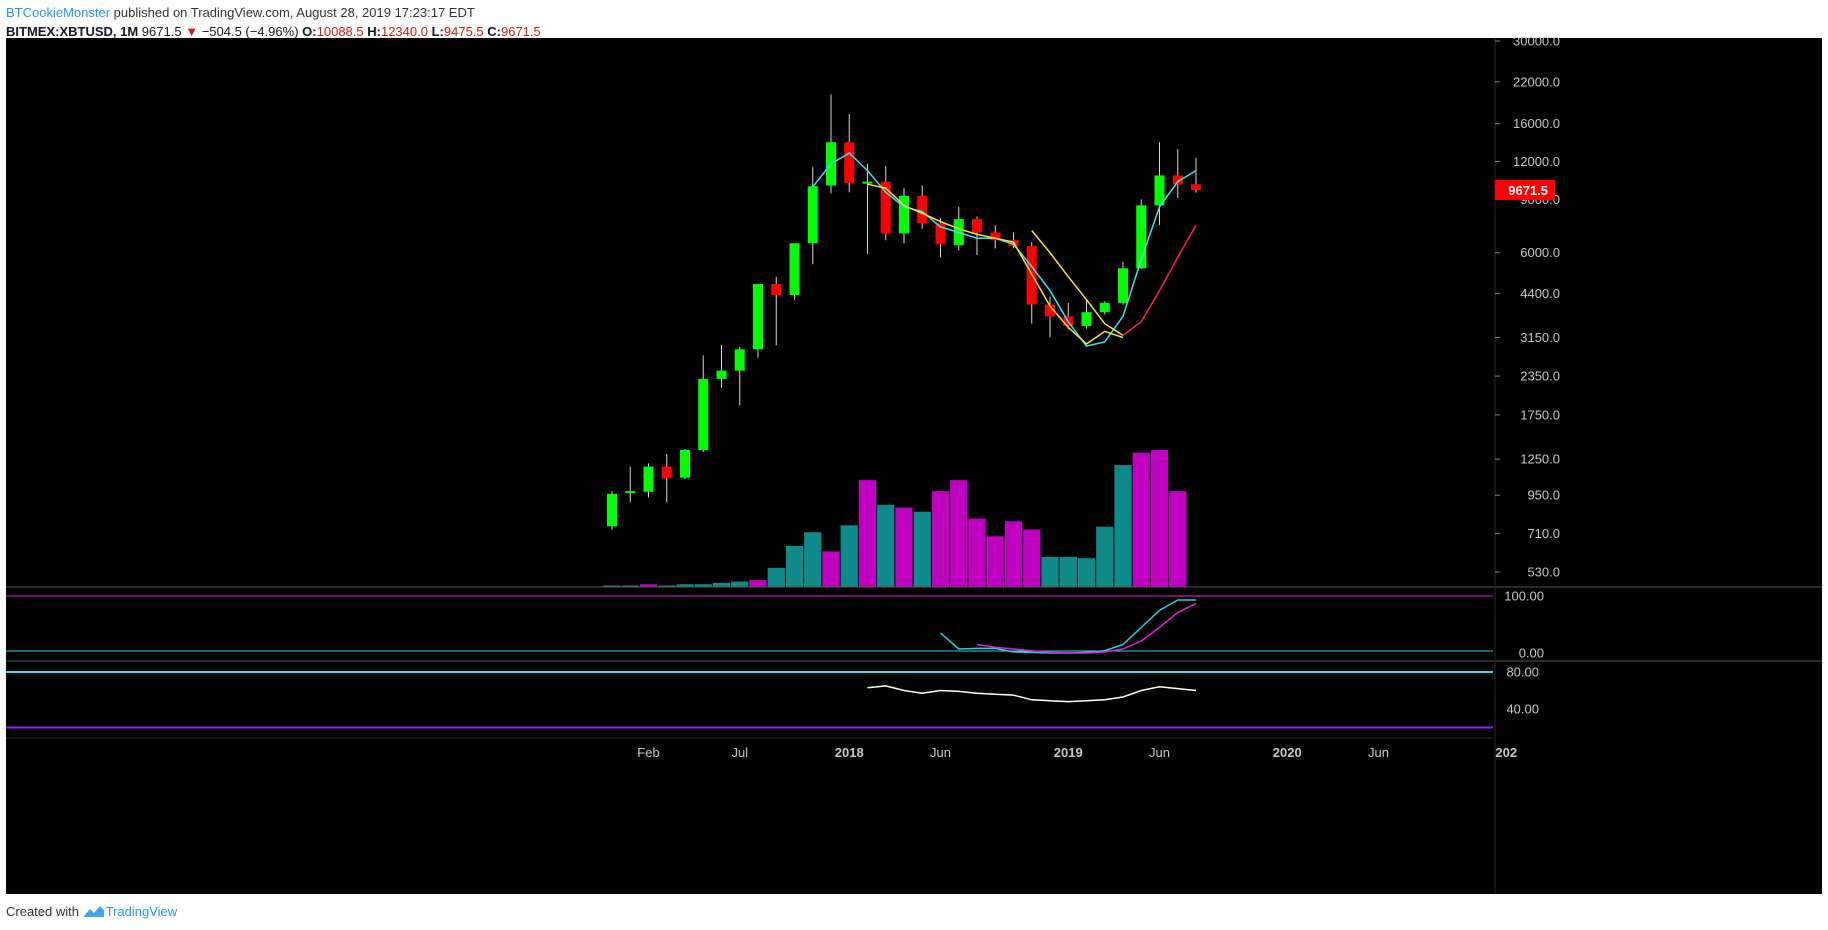  Describe the element at coordinates (1540, 252) in the screenshot. I see `price-tick-label: 6000.0` at that location.